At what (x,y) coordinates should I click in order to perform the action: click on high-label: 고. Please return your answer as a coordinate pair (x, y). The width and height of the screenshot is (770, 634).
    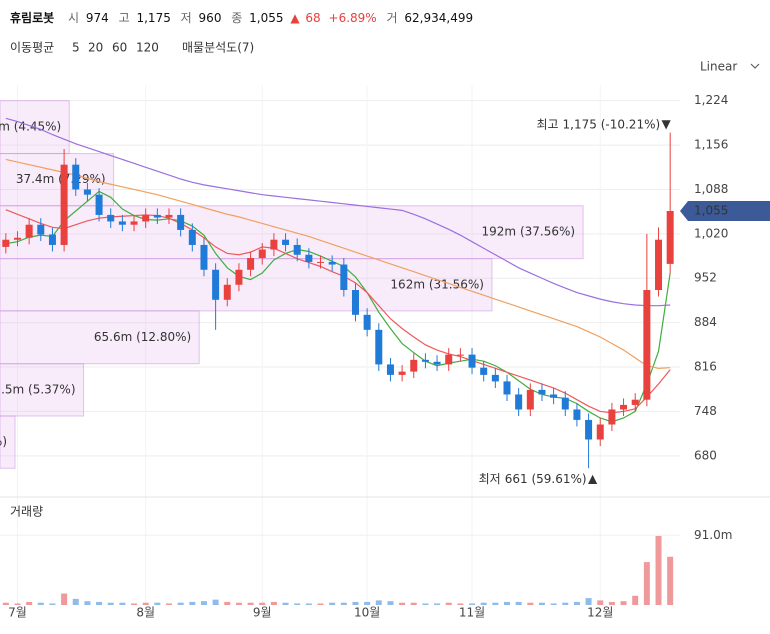
    Looking at the image, I should click on (124, 18).